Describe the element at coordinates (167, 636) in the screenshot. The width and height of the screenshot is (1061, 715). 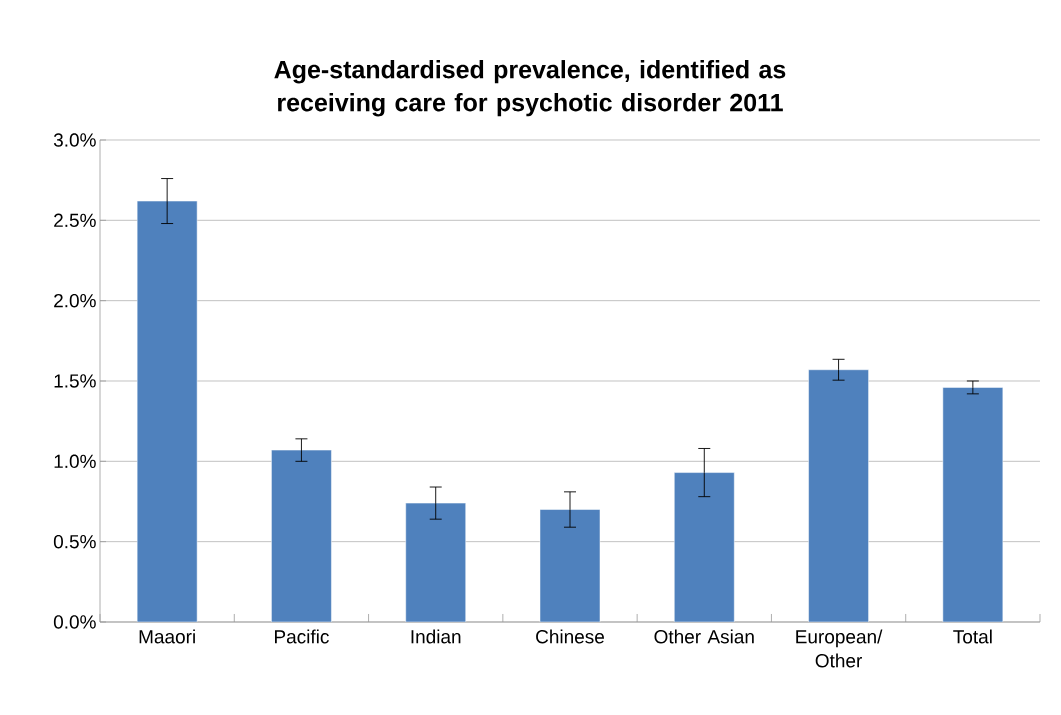
I see `x-tick-label: Maaori` at that location.